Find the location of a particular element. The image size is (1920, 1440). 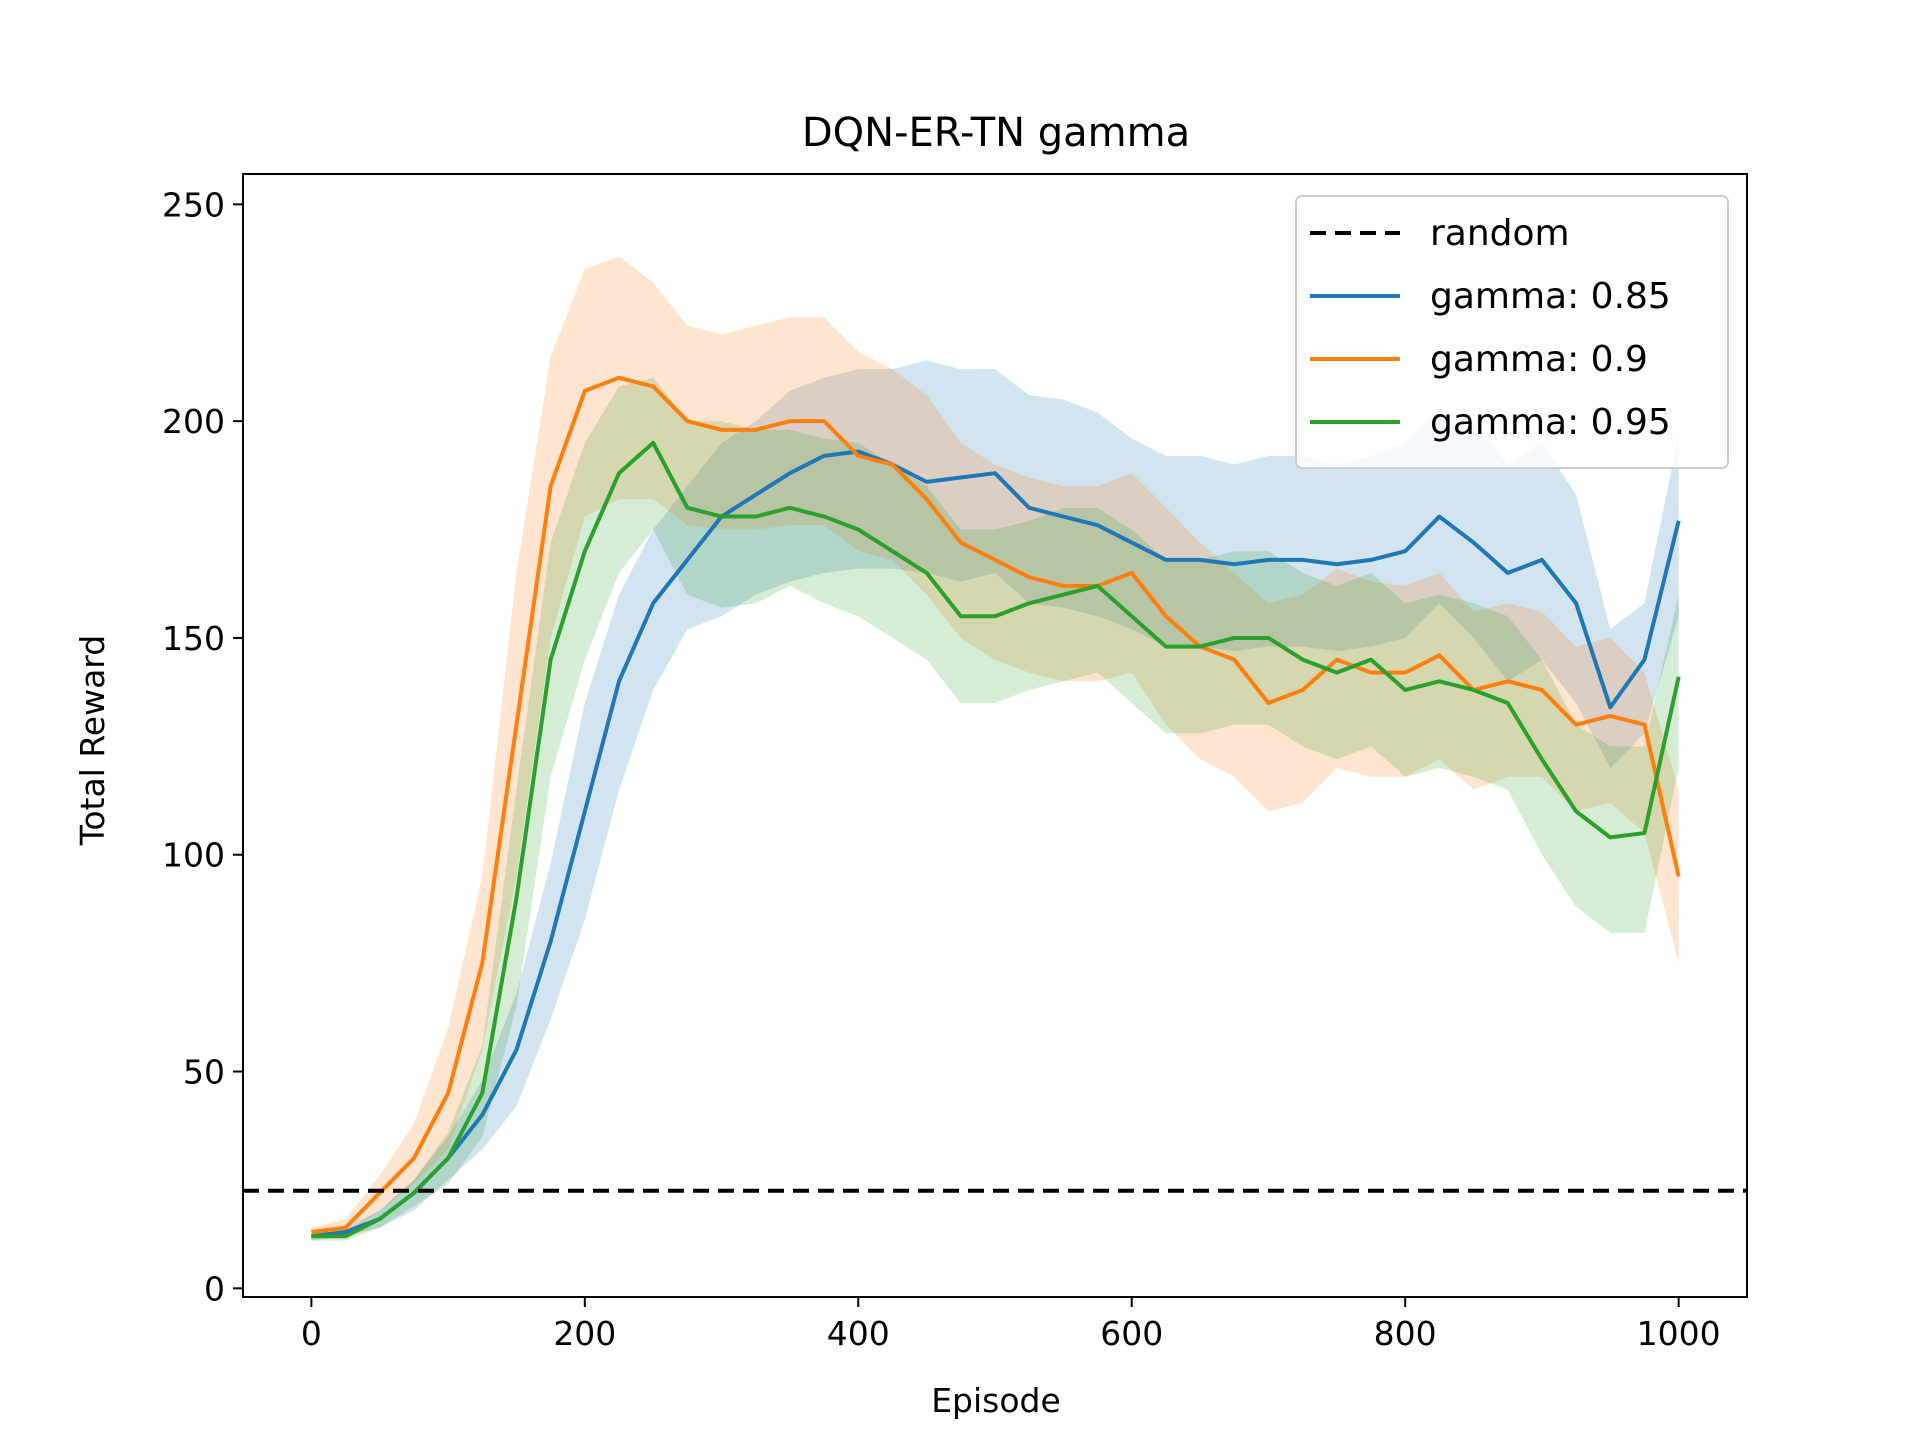

y-tick-label: 150 is located at coordinates (193, 638).